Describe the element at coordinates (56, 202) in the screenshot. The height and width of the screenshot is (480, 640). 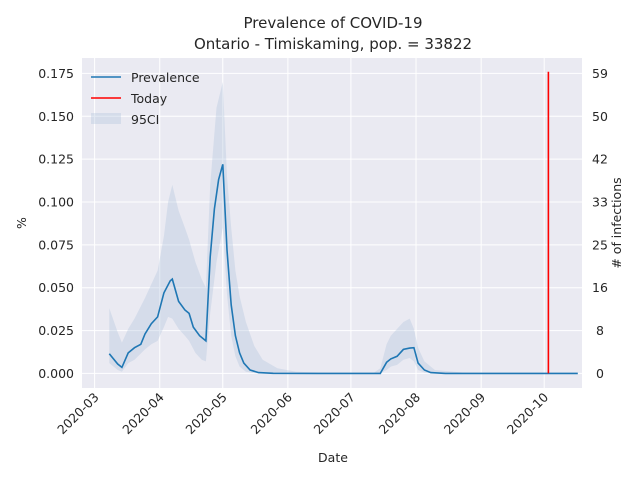
I see `y-tick-label: 0.100` at that location.